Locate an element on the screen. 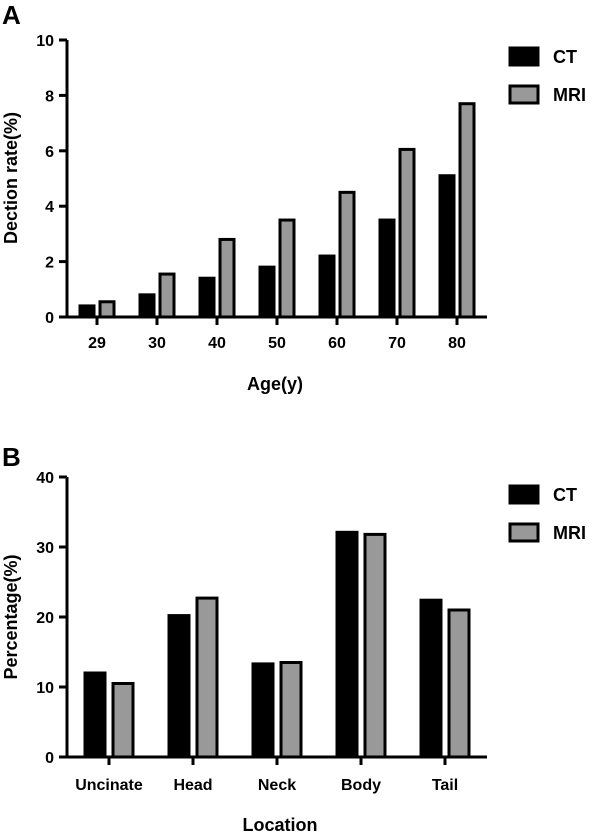 Image resolution: width=596 pixels, height=838 pixels. panel-b-x-tick-label: Uncinate is located at coordinates (109, 785).